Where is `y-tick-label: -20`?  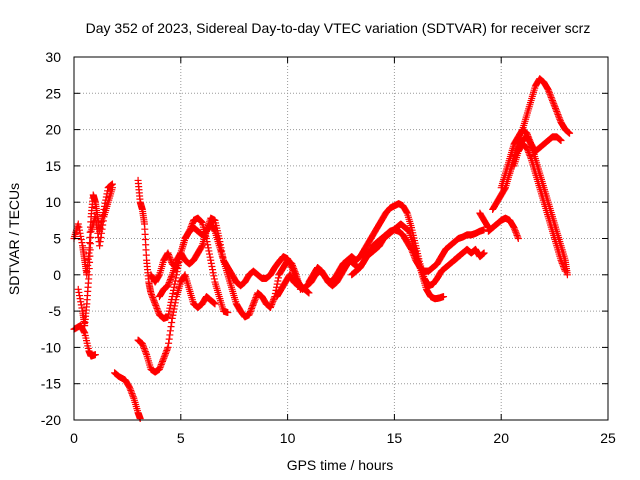 y-tick-label: -20 is located at coordinates (51, 420).